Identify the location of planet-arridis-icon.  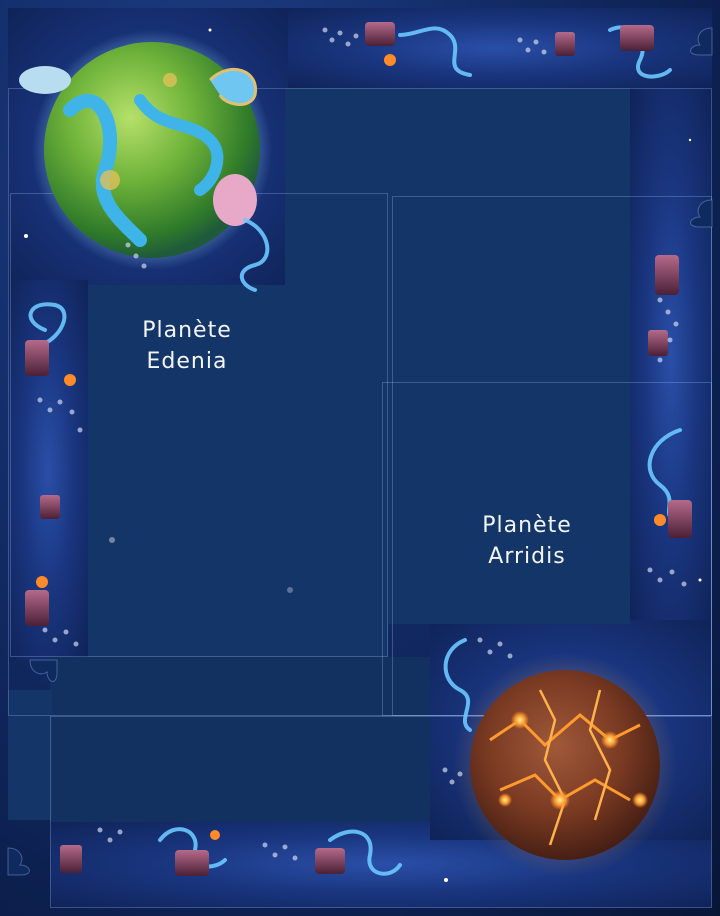
(565, 765).